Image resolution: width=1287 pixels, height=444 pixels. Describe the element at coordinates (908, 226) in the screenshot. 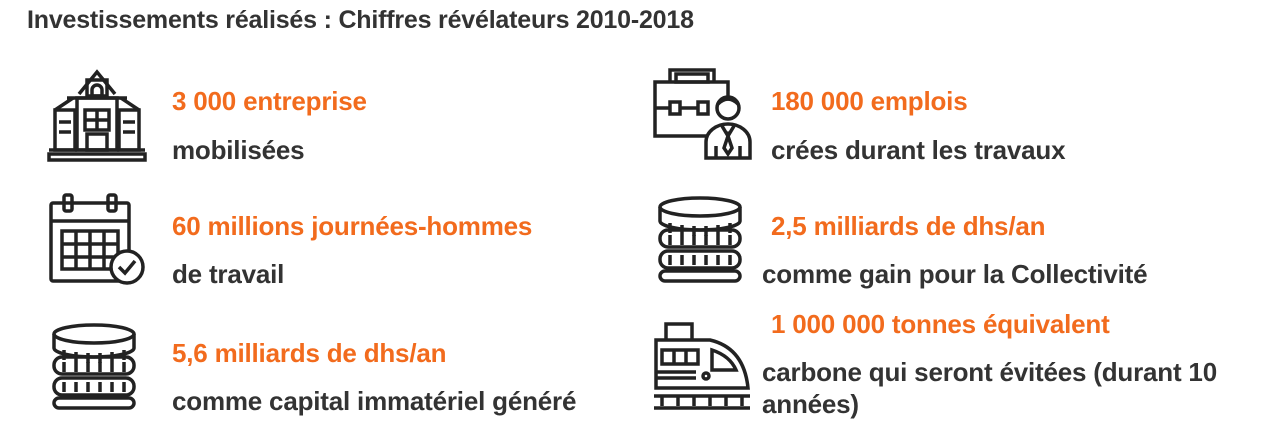

I see `stat-value: 2,5 milliards de dhs/an` at that location.